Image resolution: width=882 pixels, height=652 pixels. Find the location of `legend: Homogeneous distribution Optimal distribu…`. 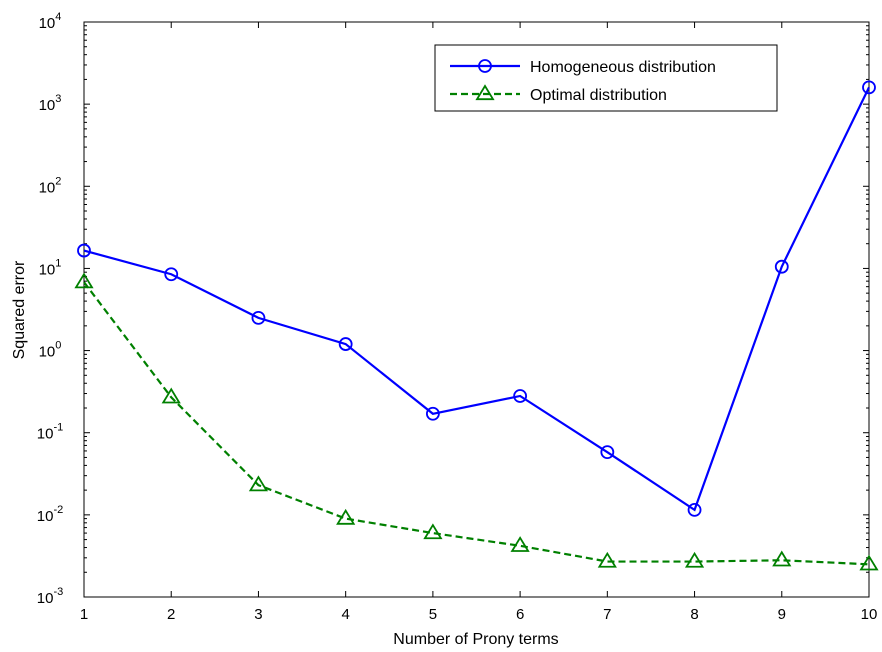

legend: Homogeneous distribution Optimal distribu… is located at coordinates (606, 78).